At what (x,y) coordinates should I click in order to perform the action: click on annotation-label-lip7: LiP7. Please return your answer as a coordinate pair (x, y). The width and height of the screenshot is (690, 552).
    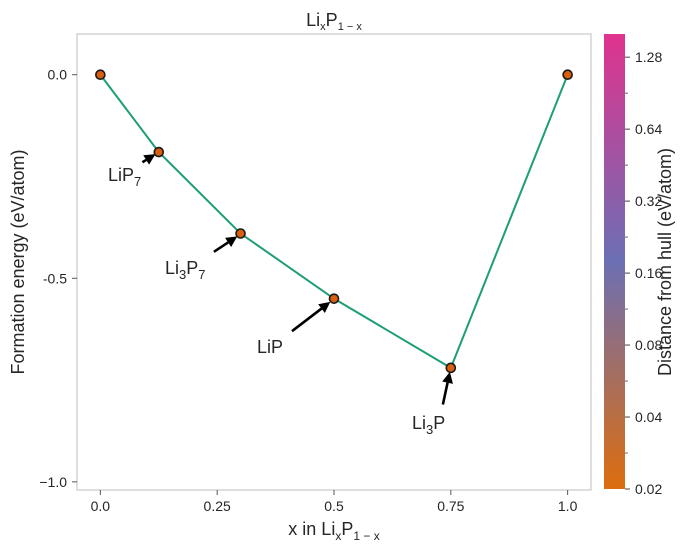
    Looking at the image, I should click on (124, 177).